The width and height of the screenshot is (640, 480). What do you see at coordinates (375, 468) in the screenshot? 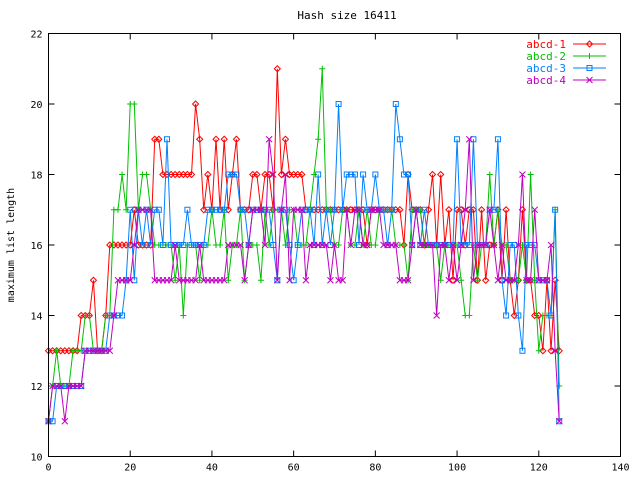
I see `x-tick-label: 80` at bounding box center [375, 468].